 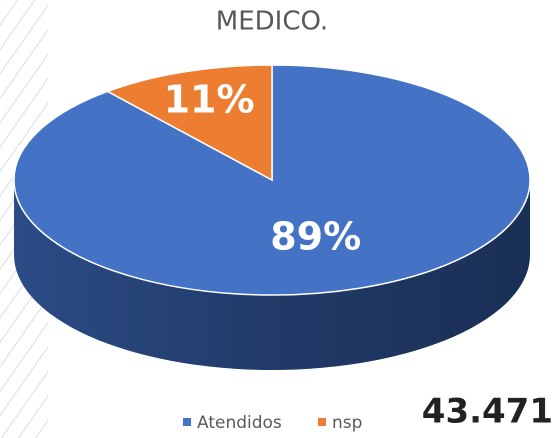 What do you see at coordinates (347, 423) in the screenshot?
I see `legend-label: nsp` at bounding box center [347, 423].